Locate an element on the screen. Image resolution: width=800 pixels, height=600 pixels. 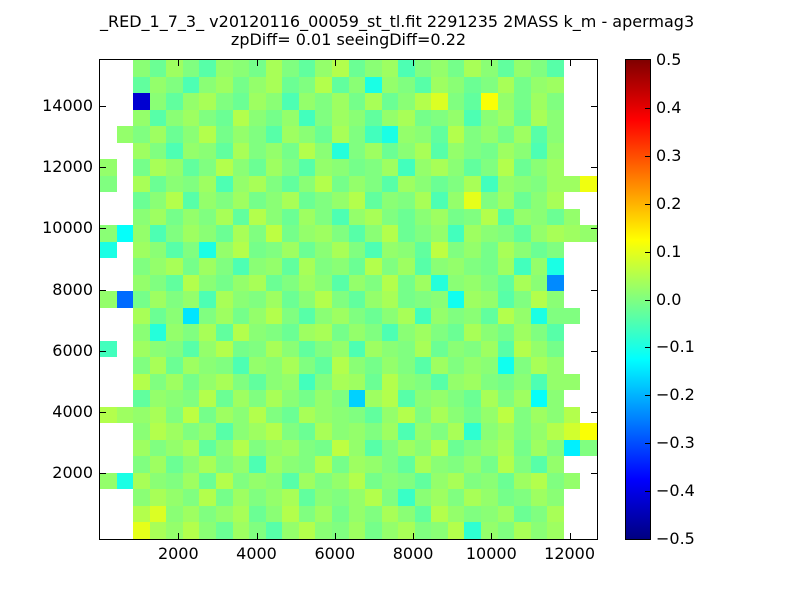
x-tick-label: 10000 is located at coordinates (491, 553).